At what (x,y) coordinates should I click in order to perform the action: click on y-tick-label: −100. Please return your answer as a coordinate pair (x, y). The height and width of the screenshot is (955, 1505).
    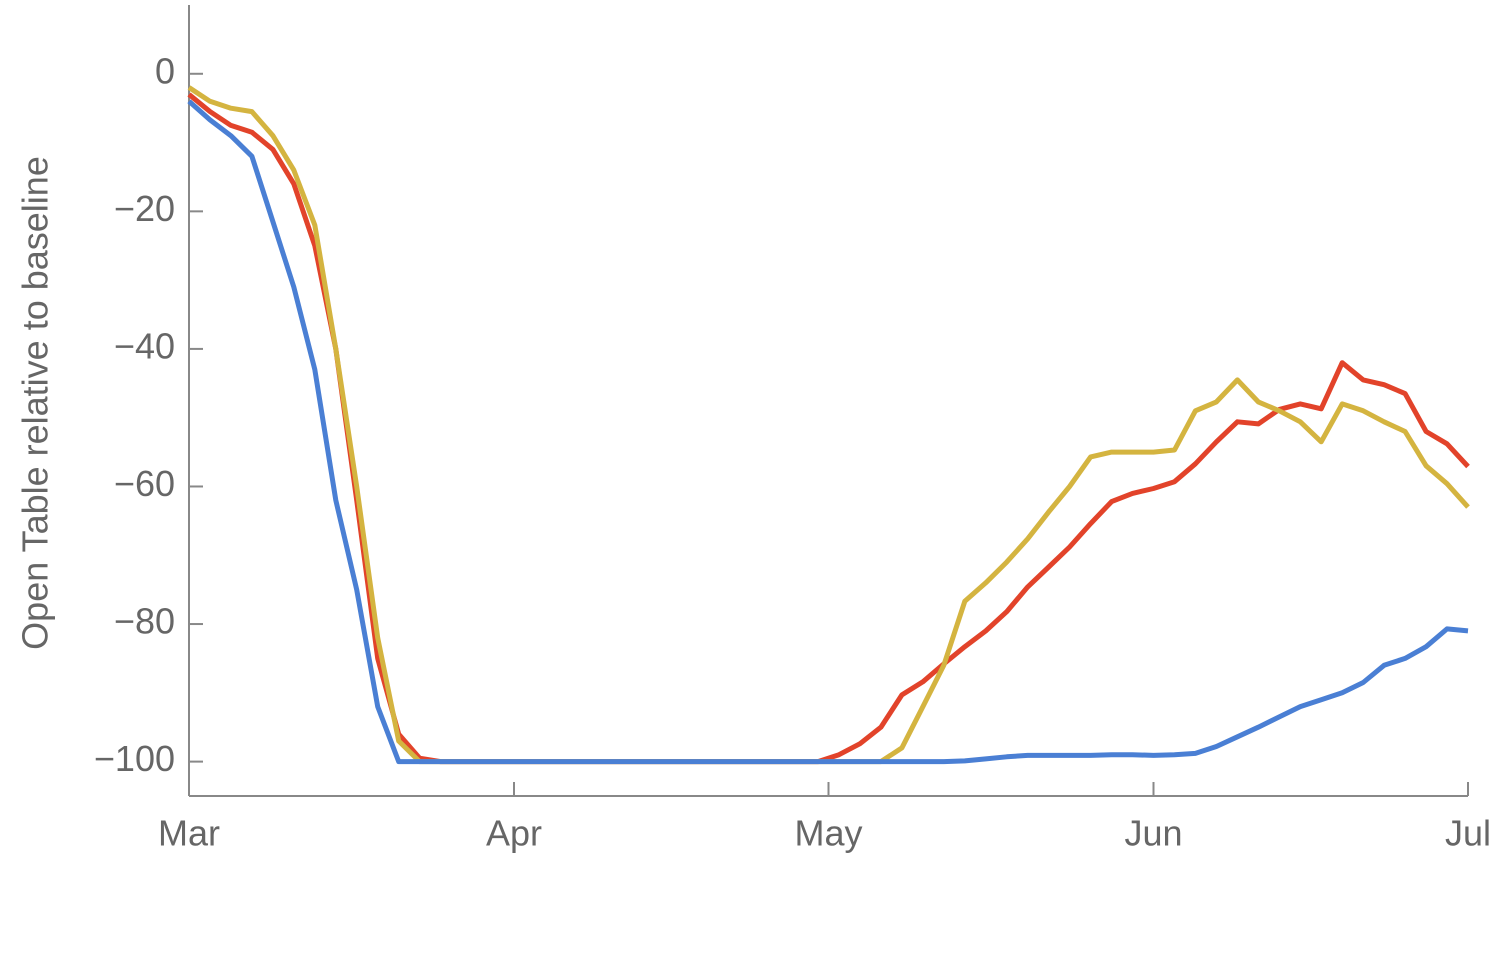
    Looking at the image, I should click on (134, 758).